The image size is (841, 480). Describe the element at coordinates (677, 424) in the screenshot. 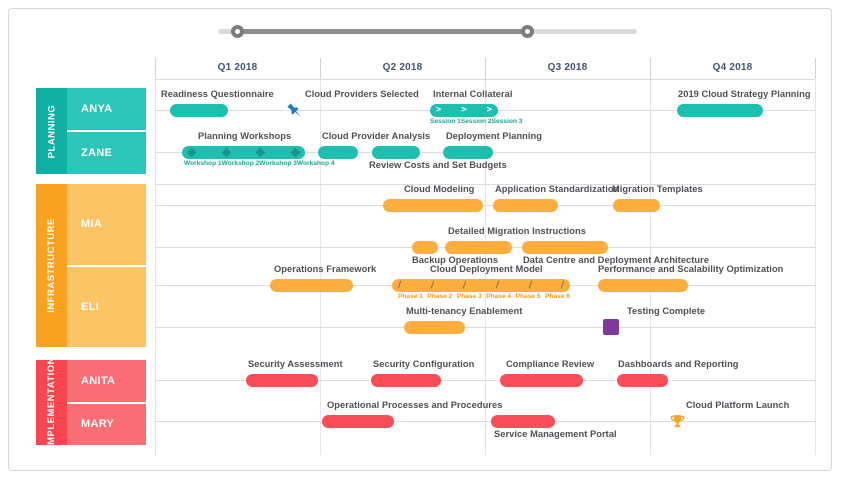

I see `milestone-trophy-icon` at that location.